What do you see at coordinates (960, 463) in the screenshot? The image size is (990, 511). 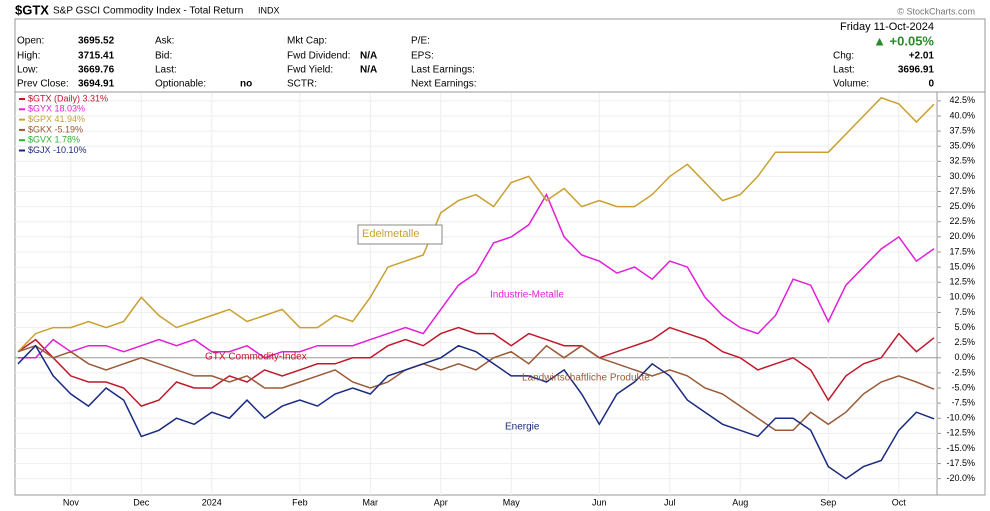 I see `y-tick-label: -17.5%` at bounding box center [960, 463].